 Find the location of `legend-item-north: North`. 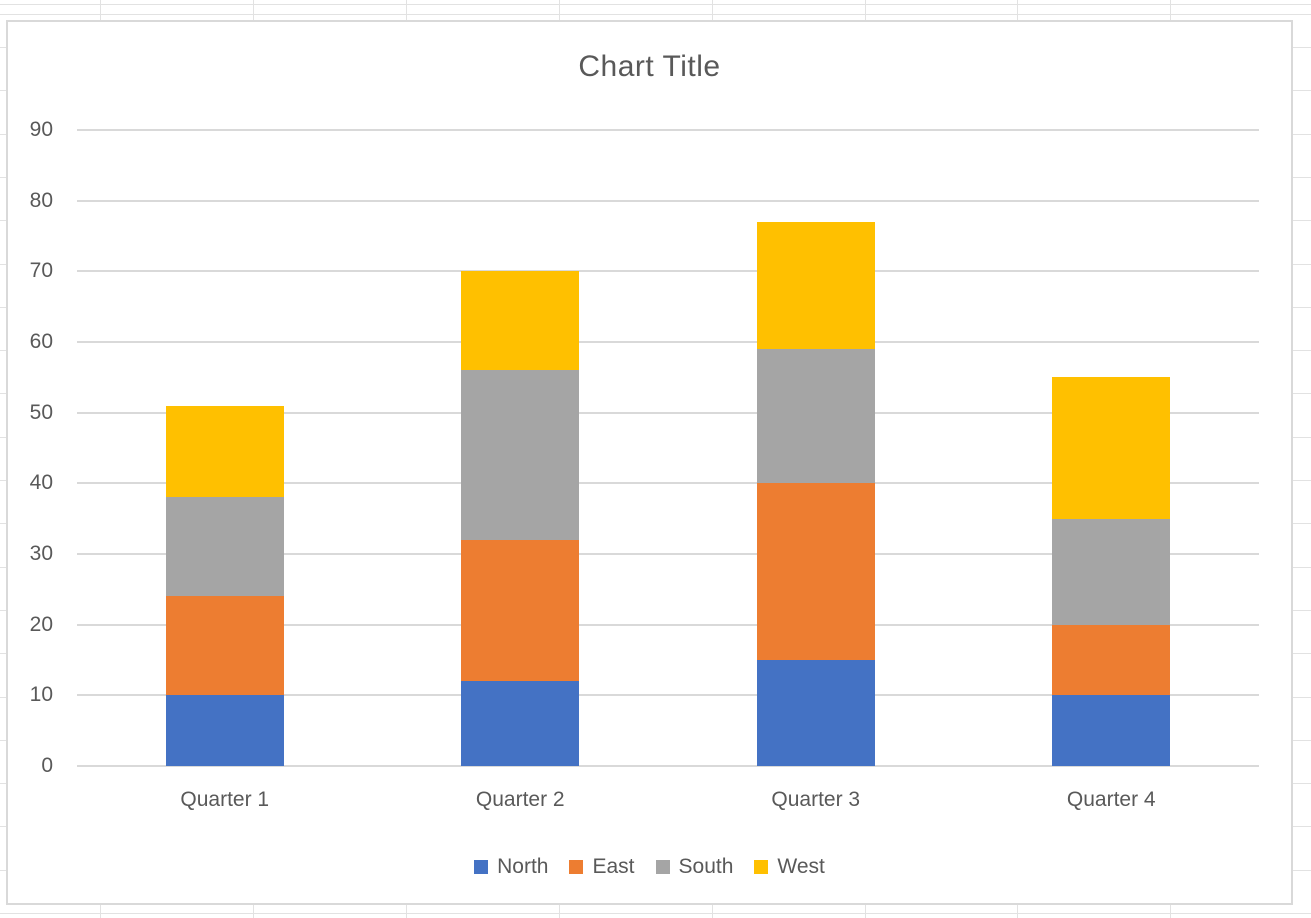

legend-item-north: North is located at coordinates (511, 867).